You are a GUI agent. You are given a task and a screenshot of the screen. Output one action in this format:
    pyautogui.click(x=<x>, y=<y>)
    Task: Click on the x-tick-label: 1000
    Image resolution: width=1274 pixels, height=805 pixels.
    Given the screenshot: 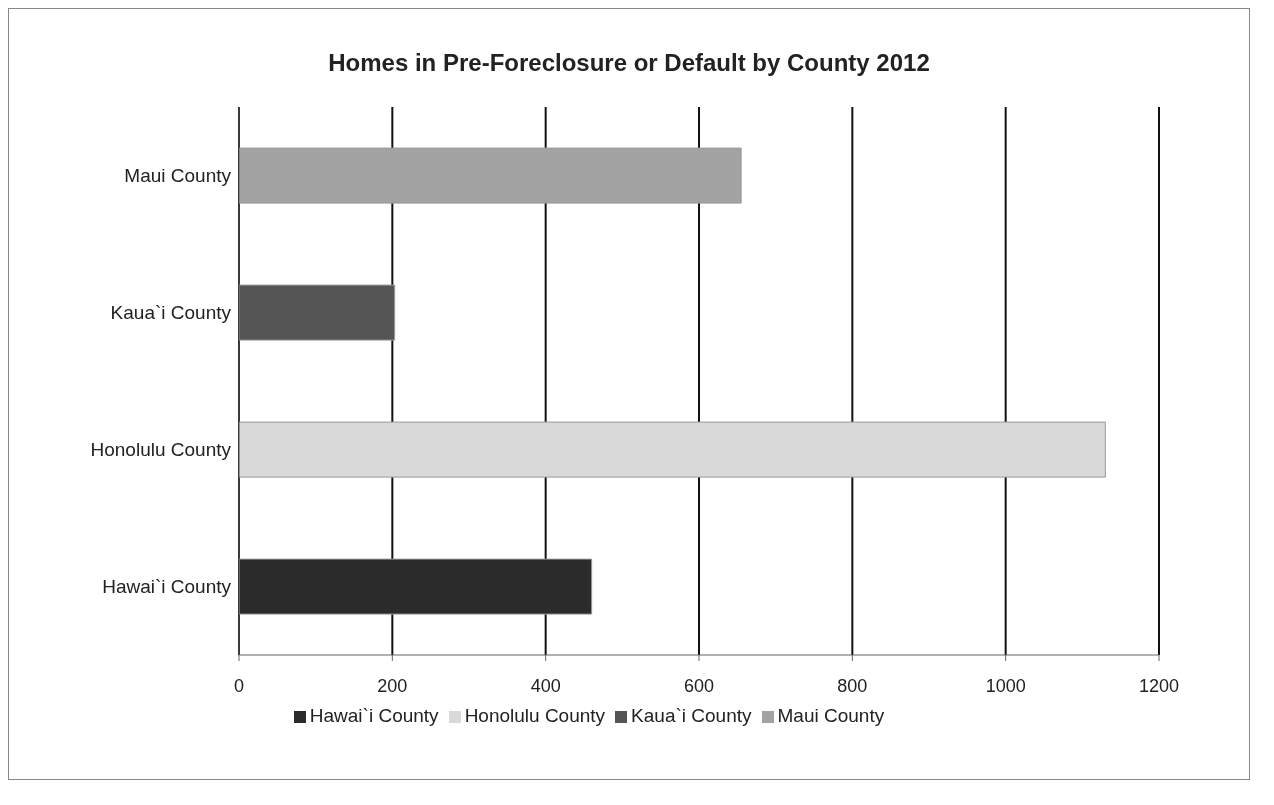 What is the action you would take?
    pyautogui.click(x=1005, y=685)
    